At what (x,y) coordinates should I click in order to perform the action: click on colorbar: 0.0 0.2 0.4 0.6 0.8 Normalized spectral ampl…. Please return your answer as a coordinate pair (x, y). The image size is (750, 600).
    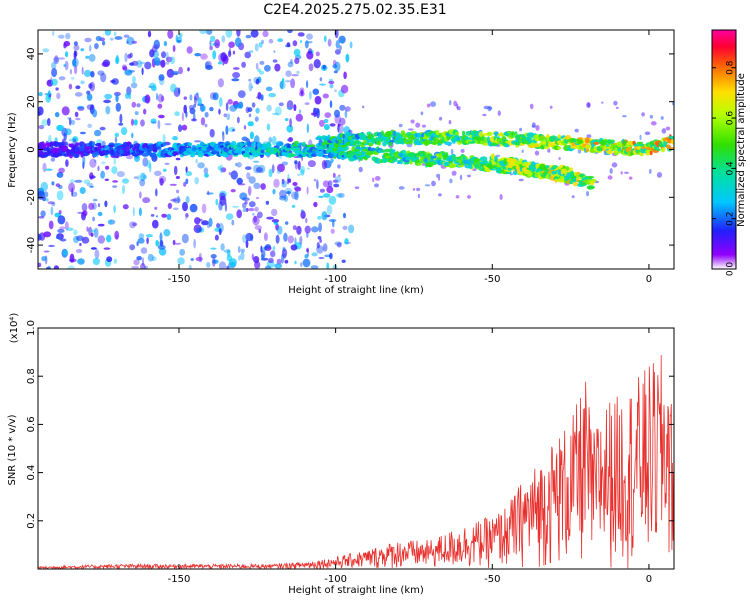
    Looking at the image, I should click on (729, 152).